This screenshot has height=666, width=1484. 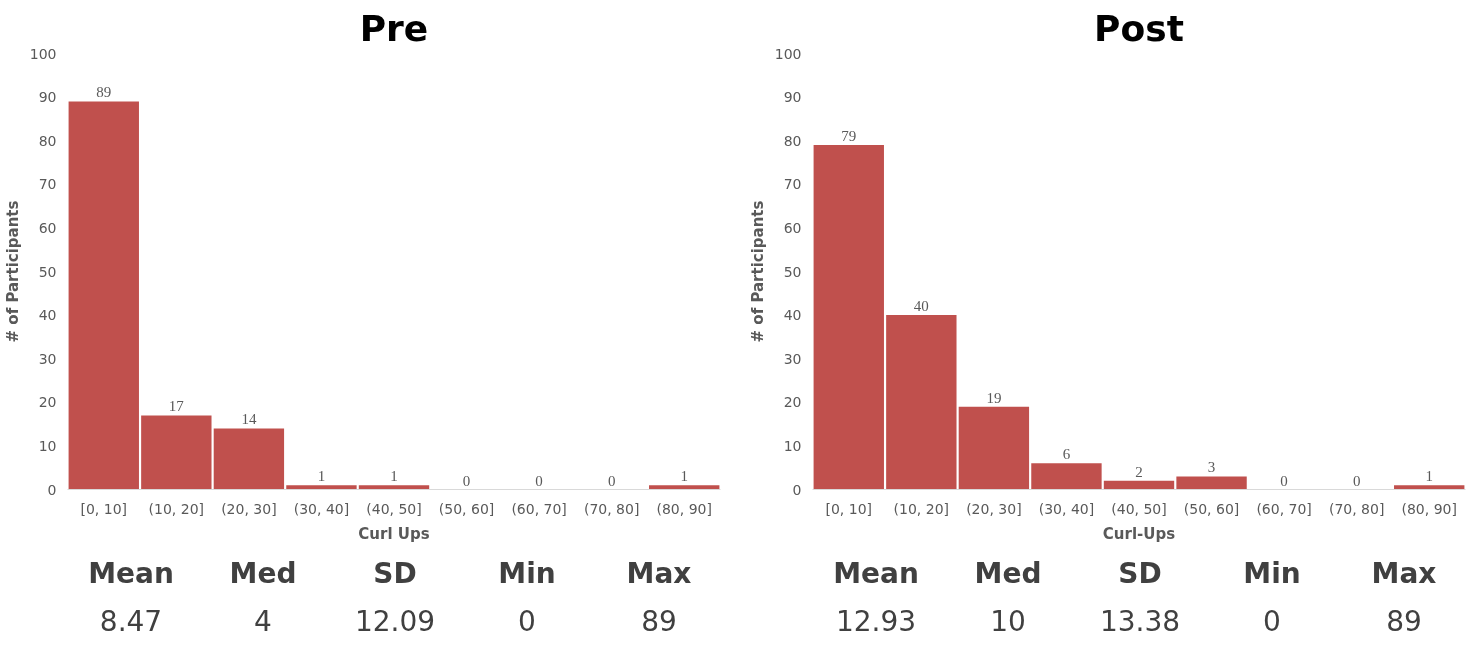 I want to click on data-label: 40, so click(x=921, y=306).